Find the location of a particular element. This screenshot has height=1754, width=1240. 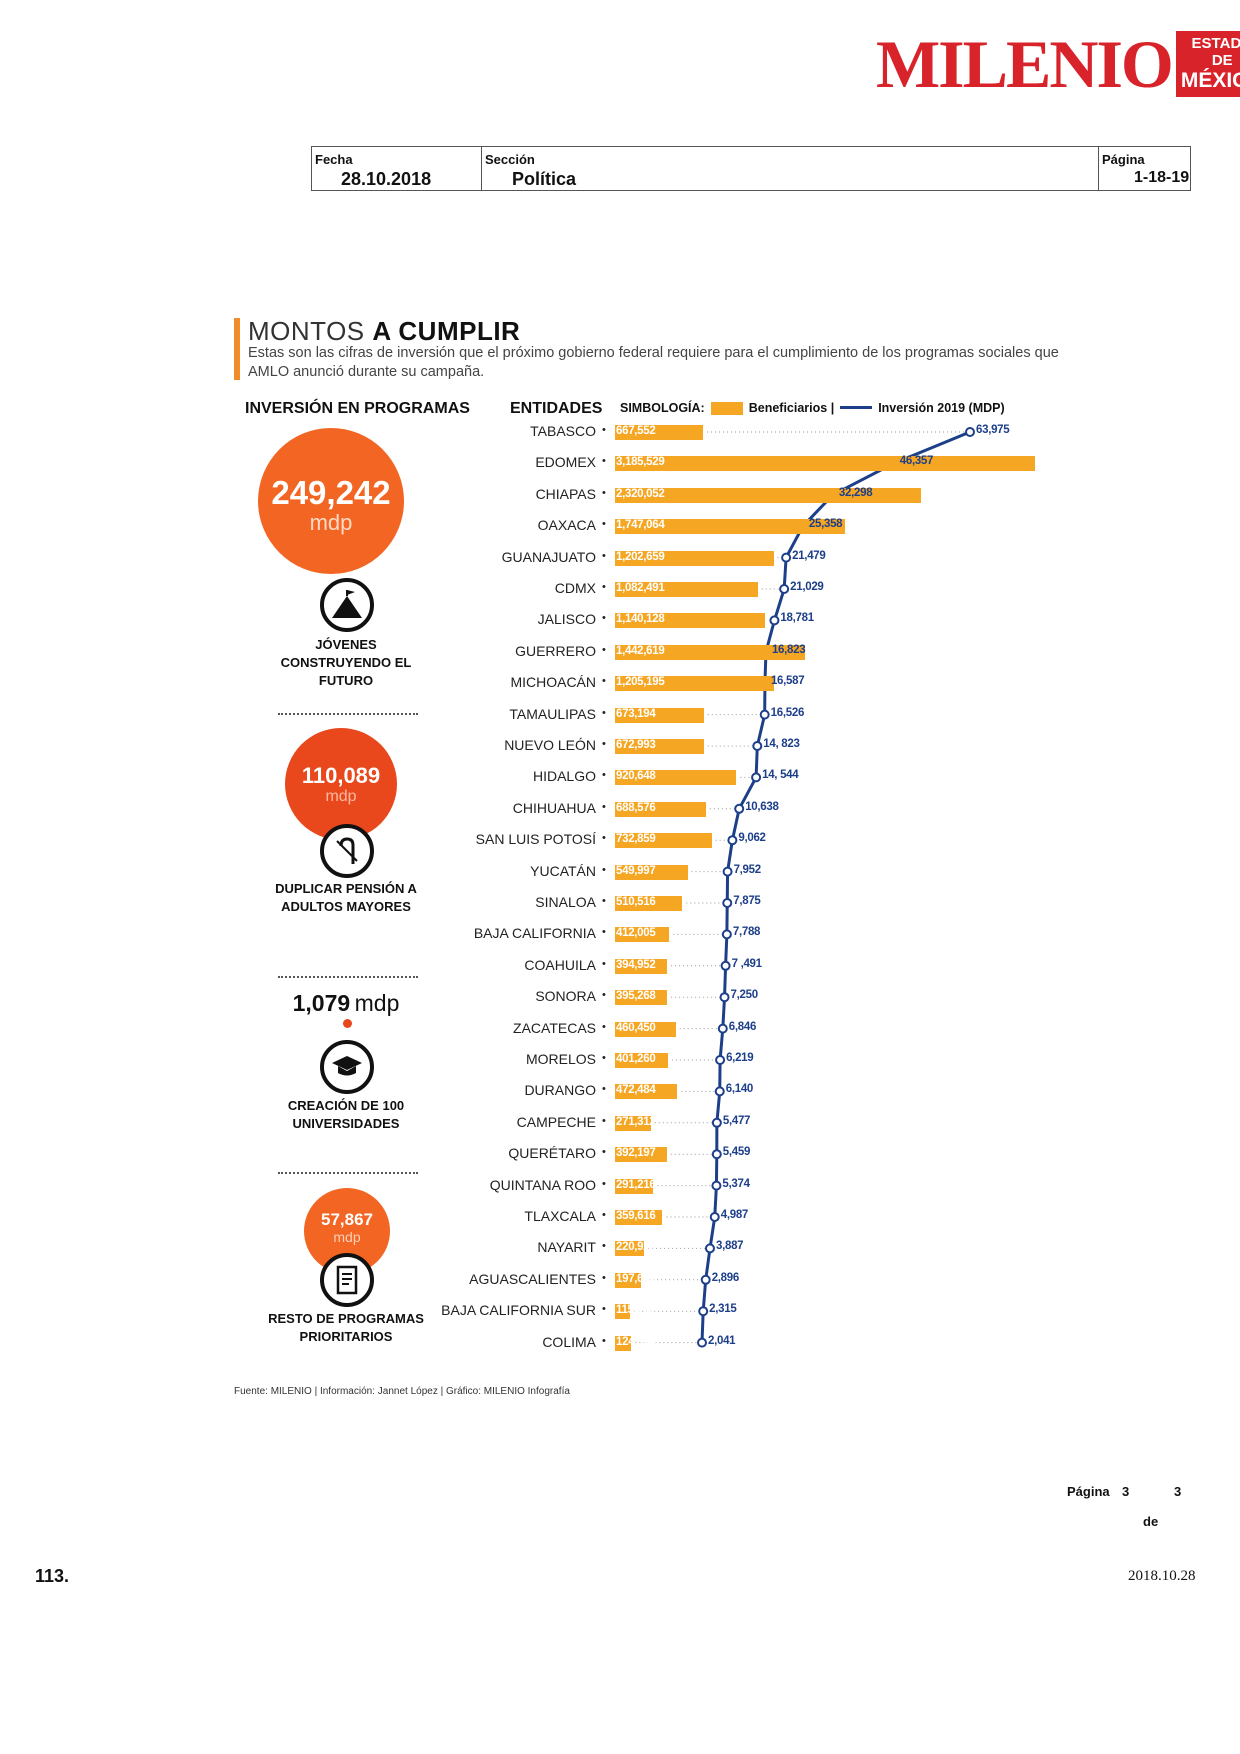

logo-wordmark: MILENIO is located at coordinates (1025, 64).